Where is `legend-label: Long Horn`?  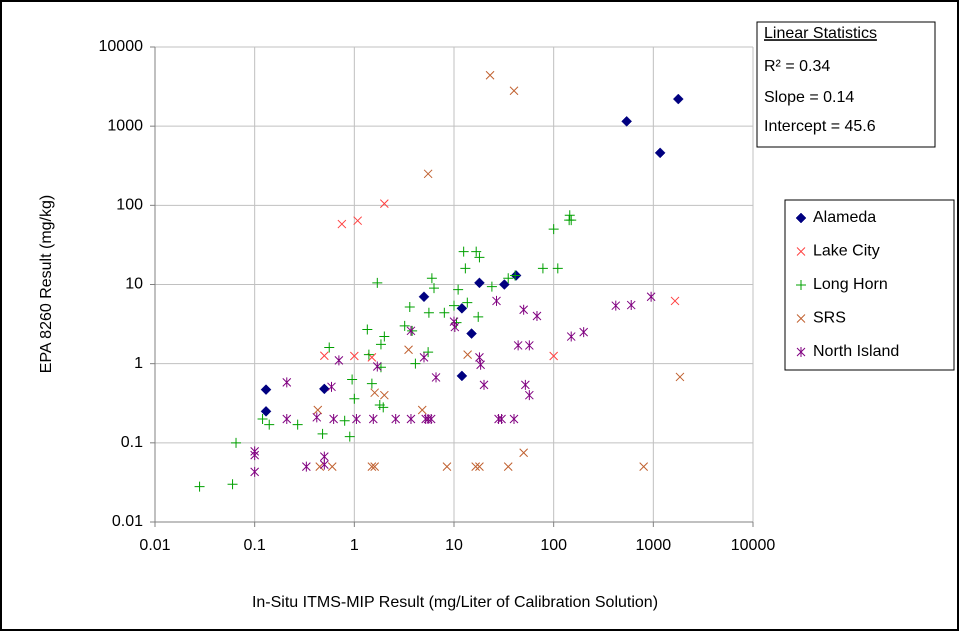 legend-label: Long Horn is located at coordinates (850, 284).